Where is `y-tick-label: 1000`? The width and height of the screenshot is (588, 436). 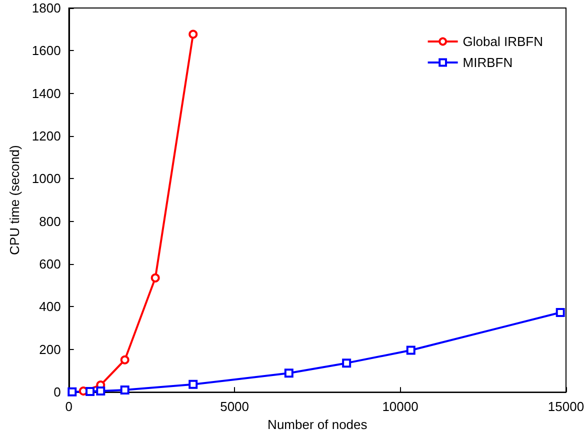 y-tick-label: 1000 is located at coordinates (46, 178).